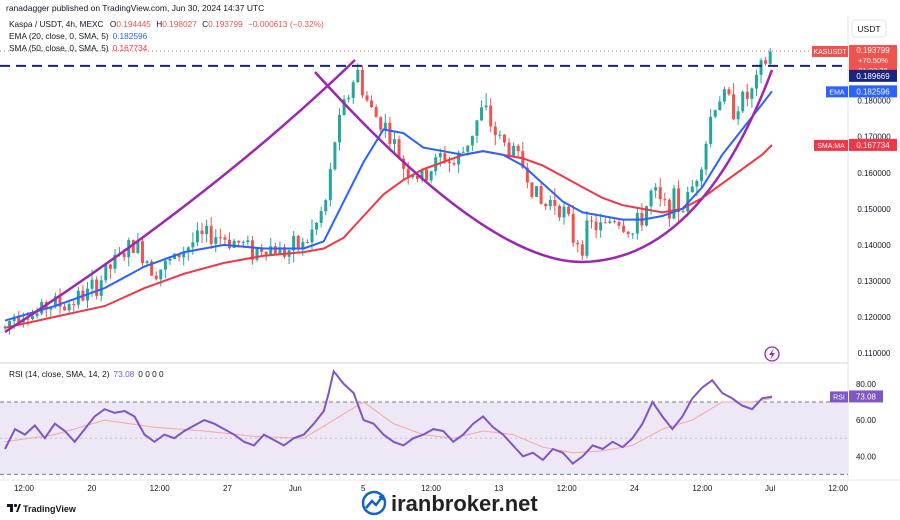  What do you see at coordinates (770, 488) in the screenshot?
I see `time-tick-label: Jul` at bounding box center [770, 488].